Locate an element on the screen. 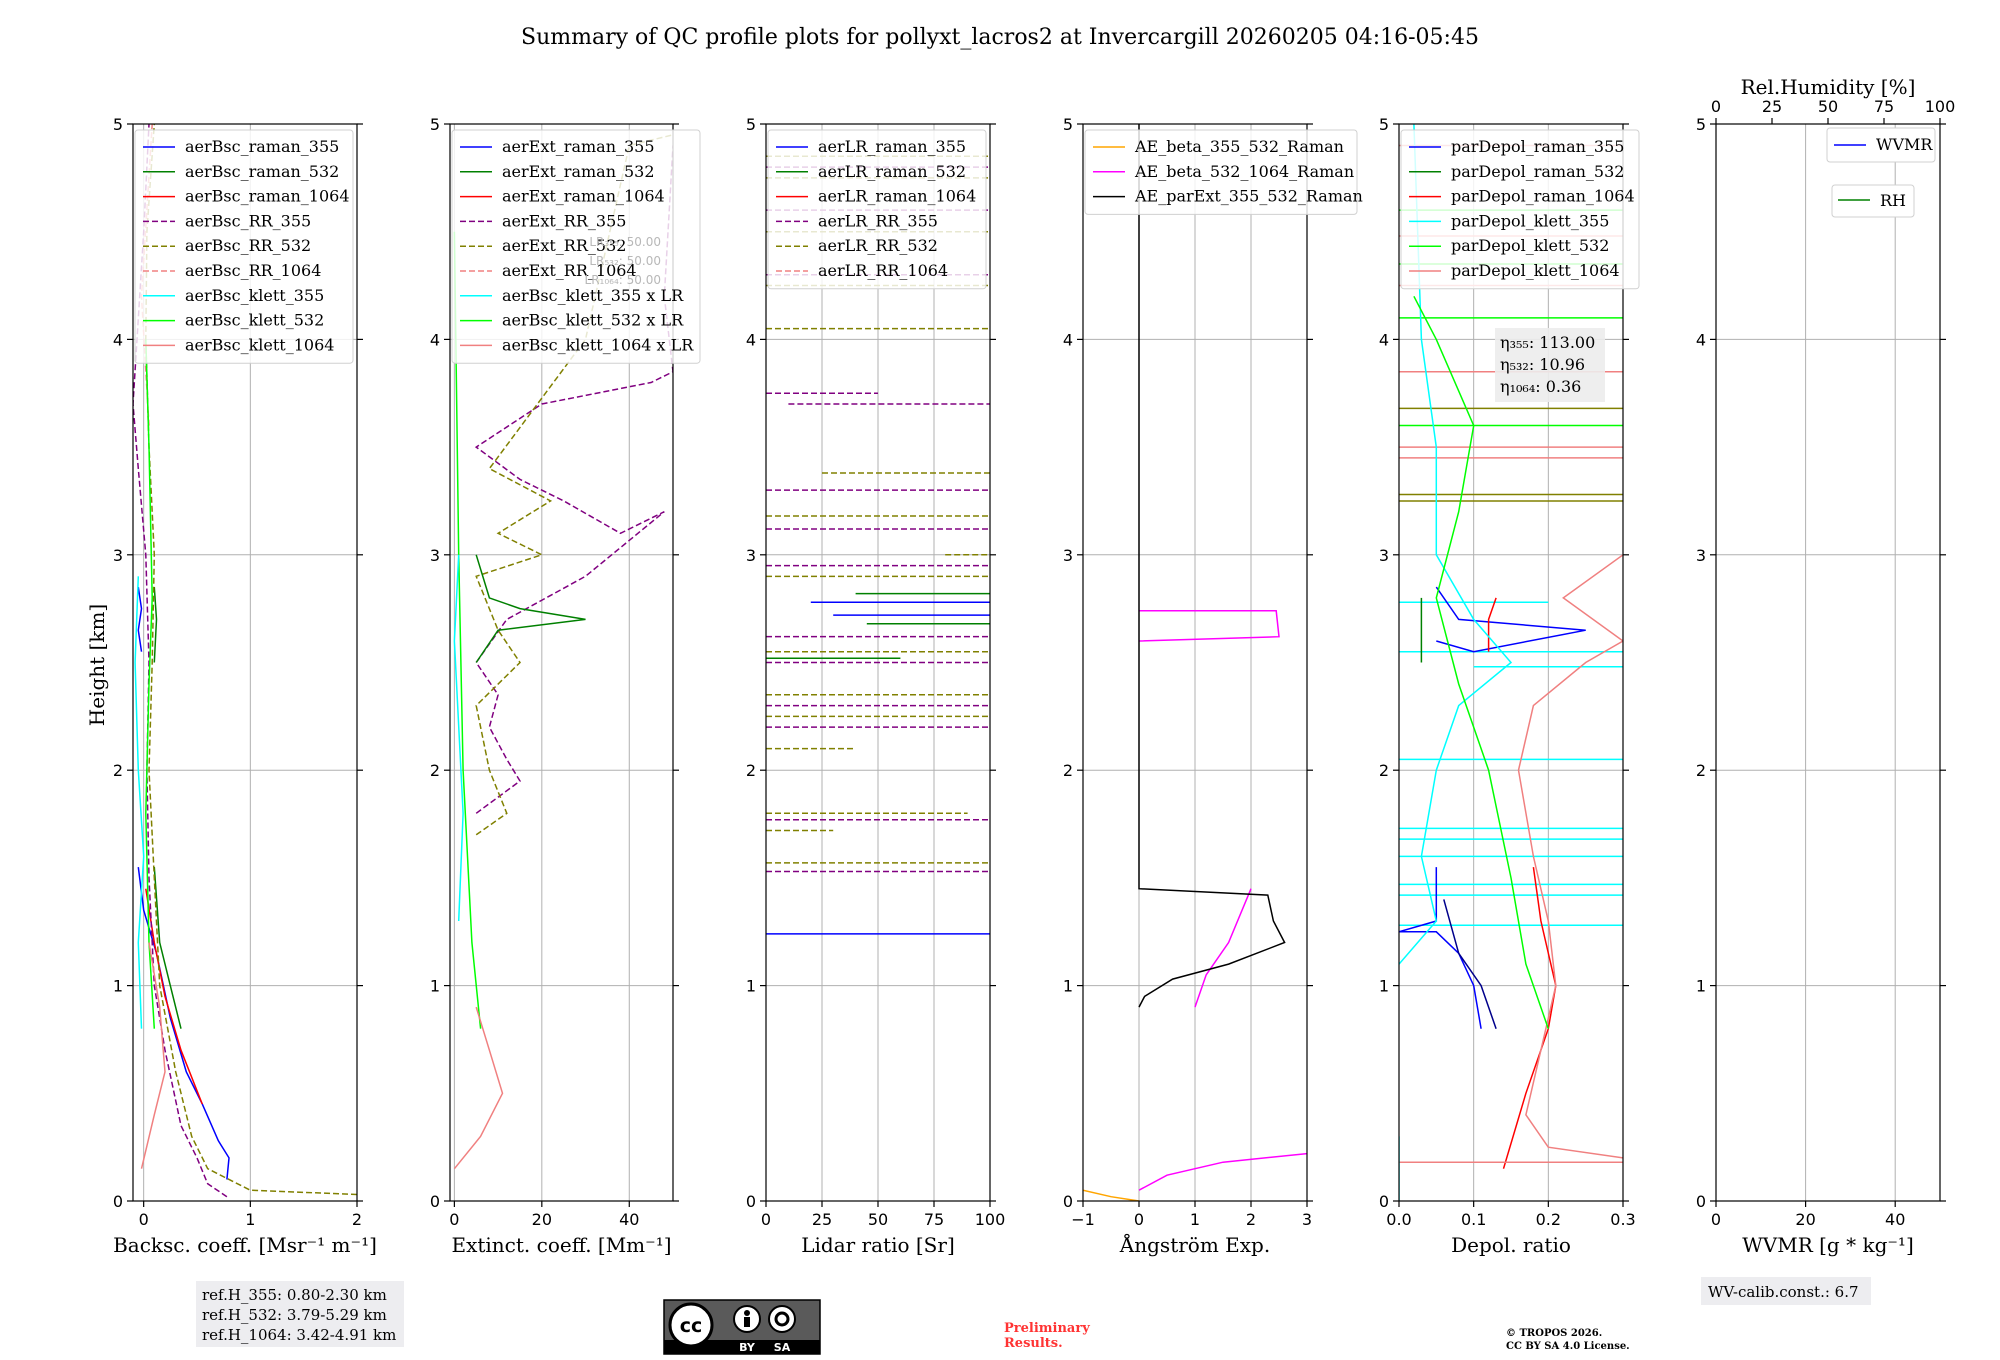 The image size is (2000, 1360). sa-label: SA is located at coordinates (782, 1347).